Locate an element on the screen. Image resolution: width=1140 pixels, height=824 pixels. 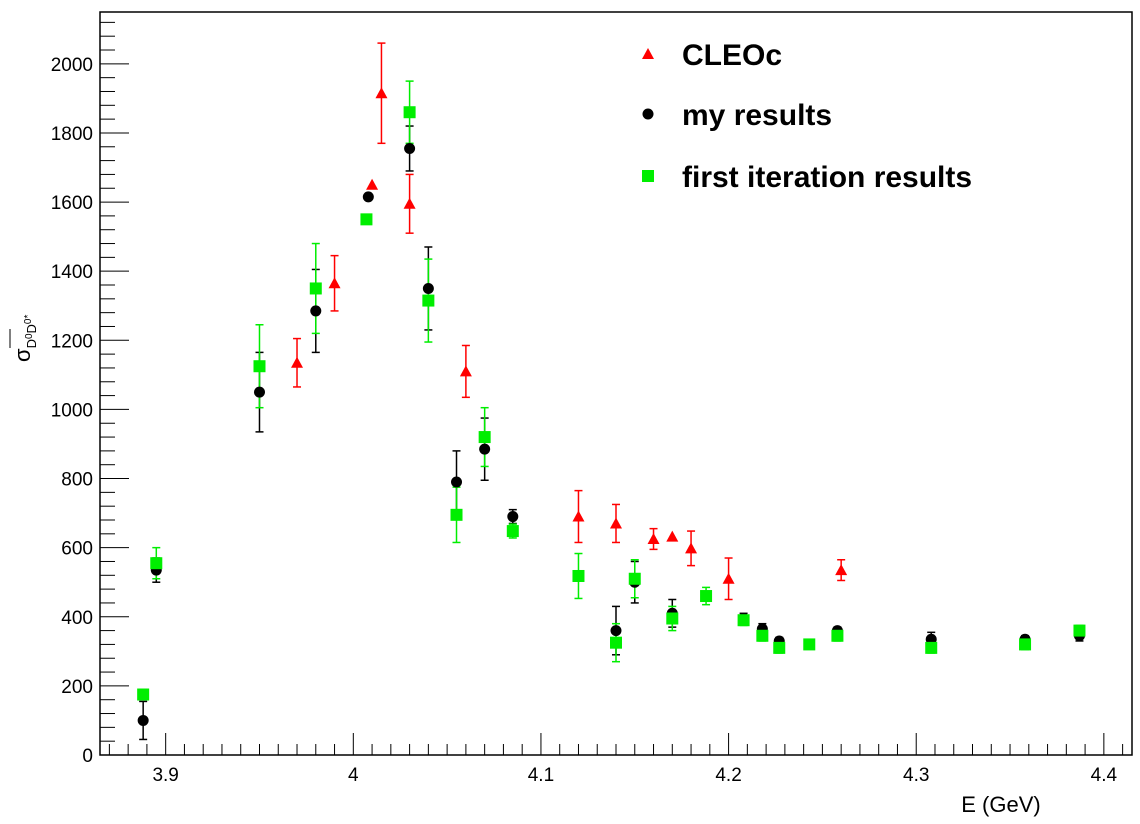
legend-entry: first iteration results is located at coordinates (807, 177).